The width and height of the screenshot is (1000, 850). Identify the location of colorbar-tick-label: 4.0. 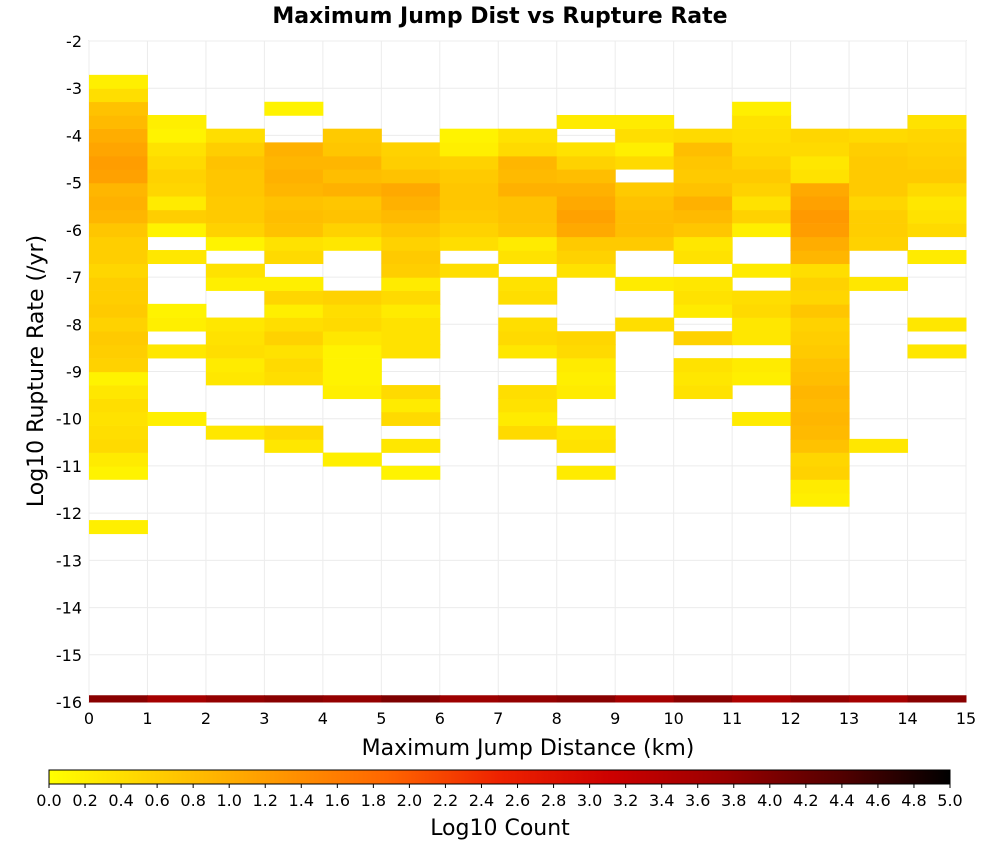
(769, 800).